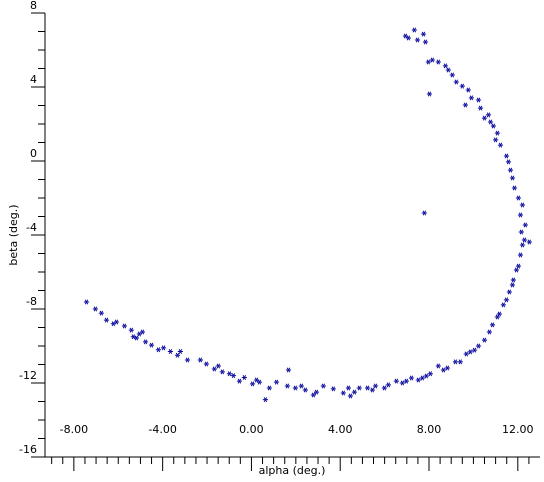 This screenshot has height=482, width=544. What do you see at coordinates (28, 375) in the screenshot?
I see `y-tick-label: -12` at bounding box center [28, 375].